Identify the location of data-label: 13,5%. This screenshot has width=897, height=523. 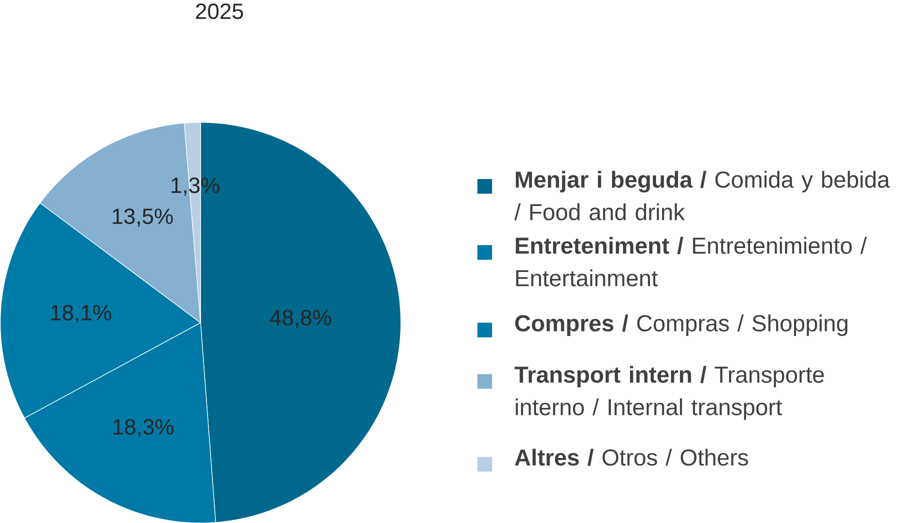
(142, 217).